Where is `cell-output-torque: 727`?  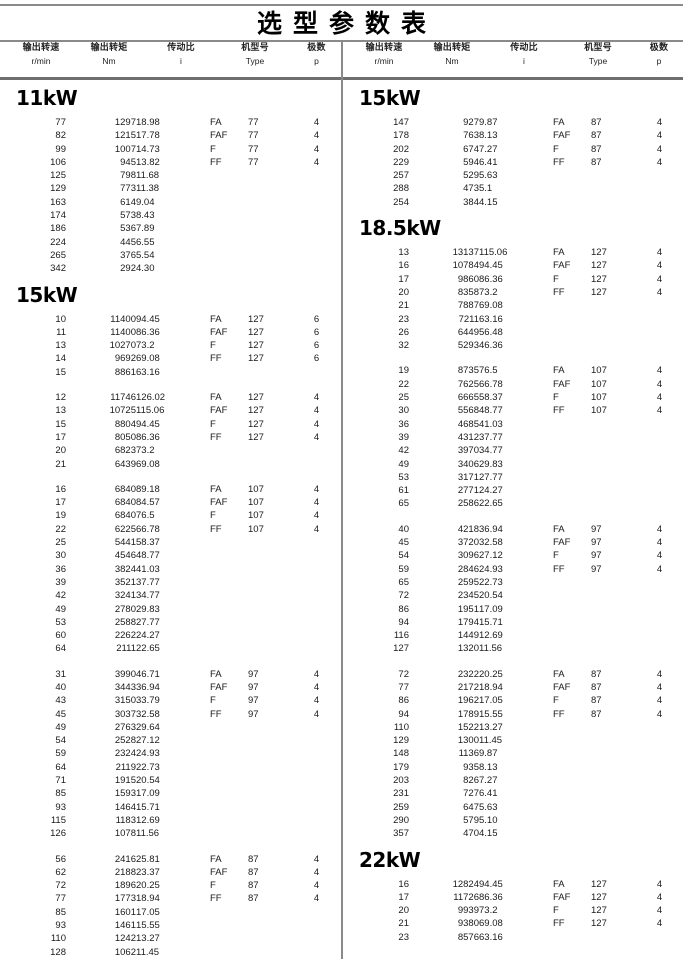 cell-output-torque: 727 is located at coordinates (471, 794).